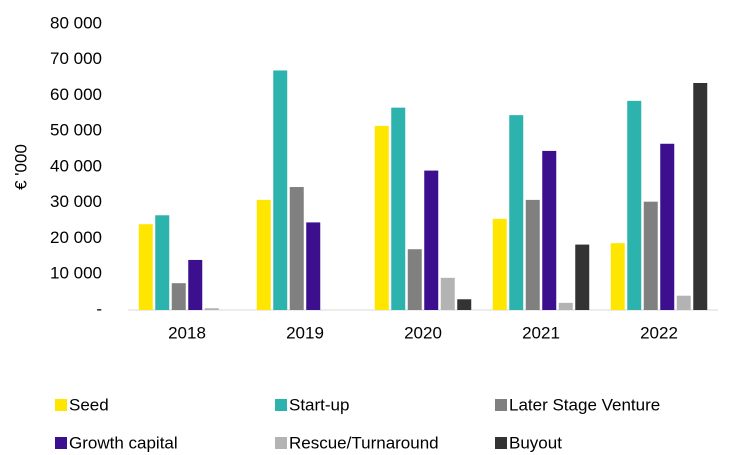  Describe the element at coordinates (123, 442) in the screenshot. I see `legend-label: Growth capital` at that location.